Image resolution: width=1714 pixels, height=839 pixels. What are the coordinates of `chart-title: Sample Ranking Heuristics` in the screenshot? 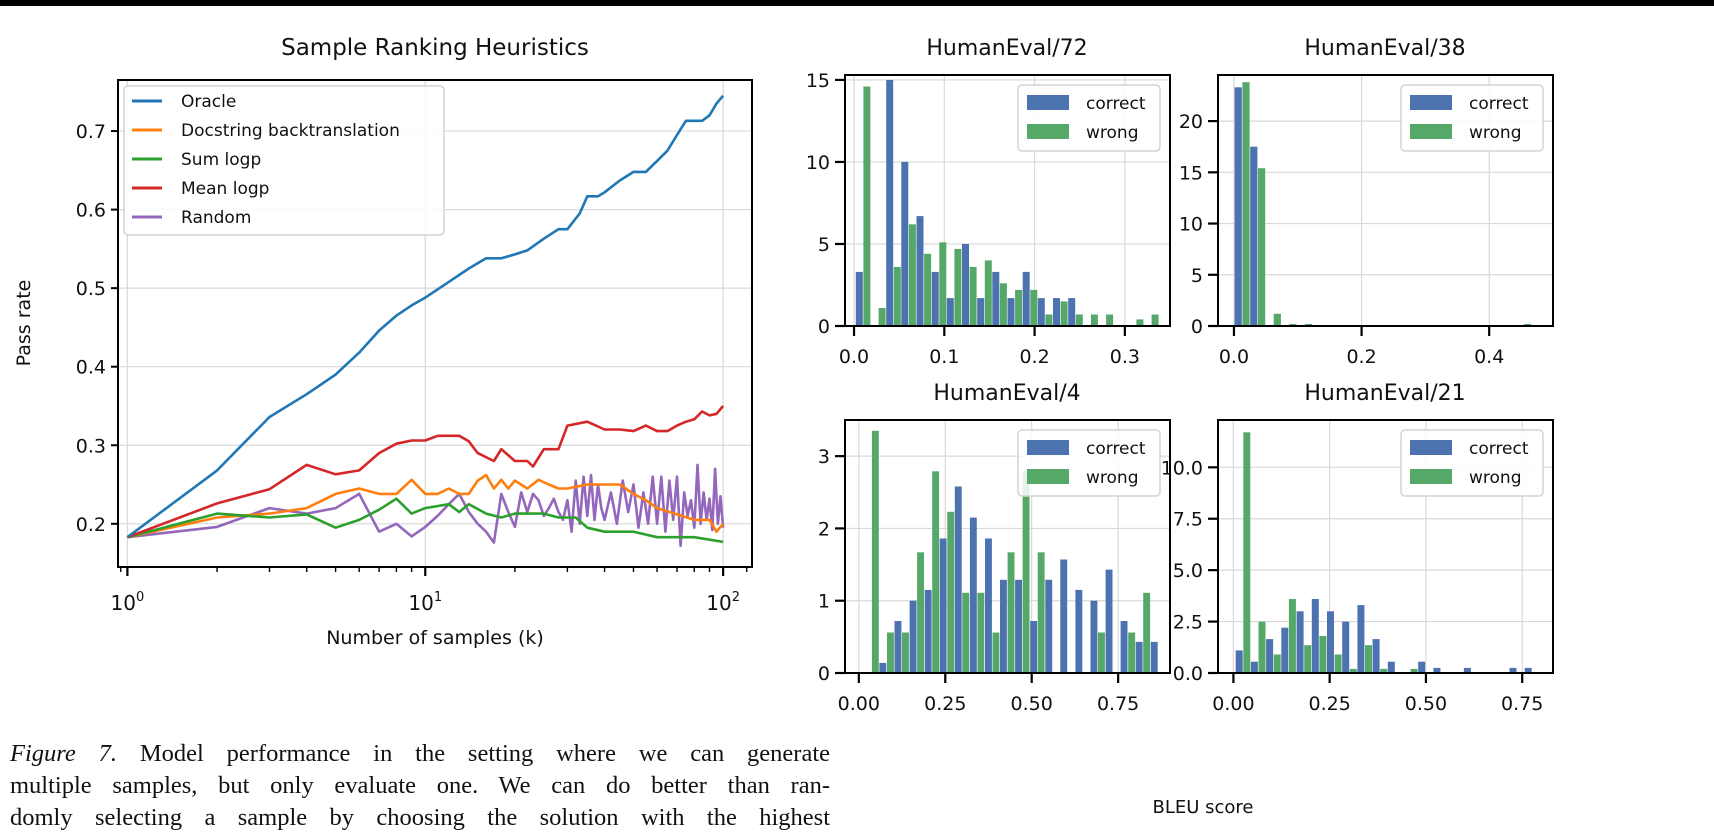 It's located at (435, 48).